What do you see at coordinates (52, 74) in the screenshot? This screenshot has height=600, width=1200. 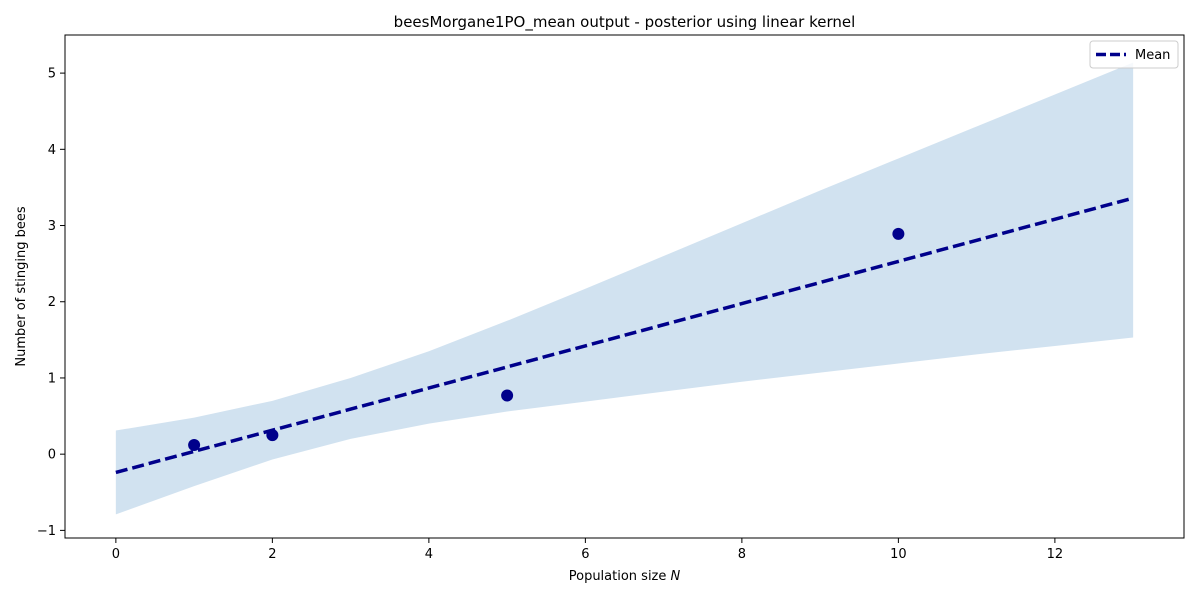 I see `y-tick-label: 5` at bounding box center [52, 74].